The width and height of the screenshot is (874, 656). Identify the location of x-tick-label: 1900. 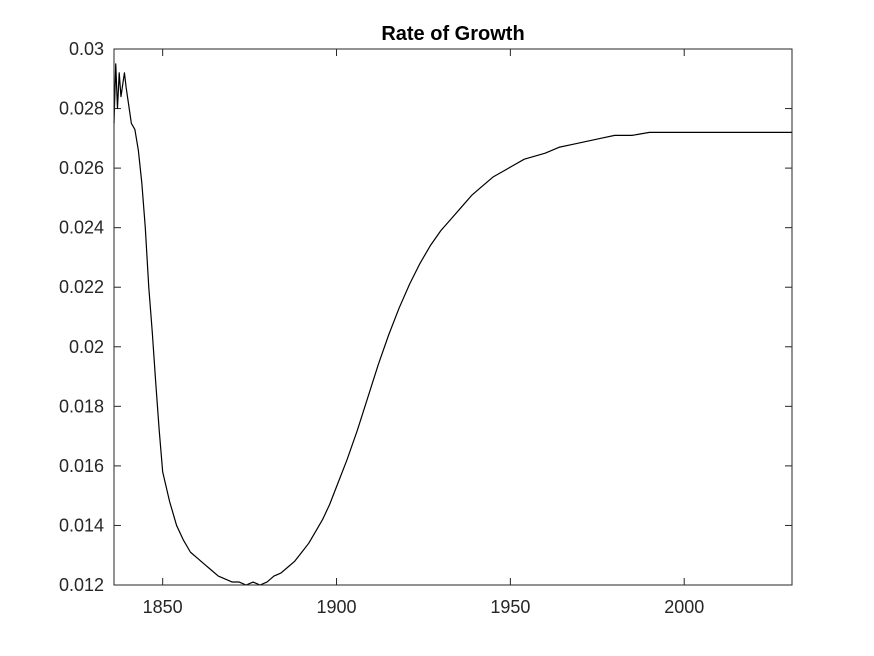
(336, 607).